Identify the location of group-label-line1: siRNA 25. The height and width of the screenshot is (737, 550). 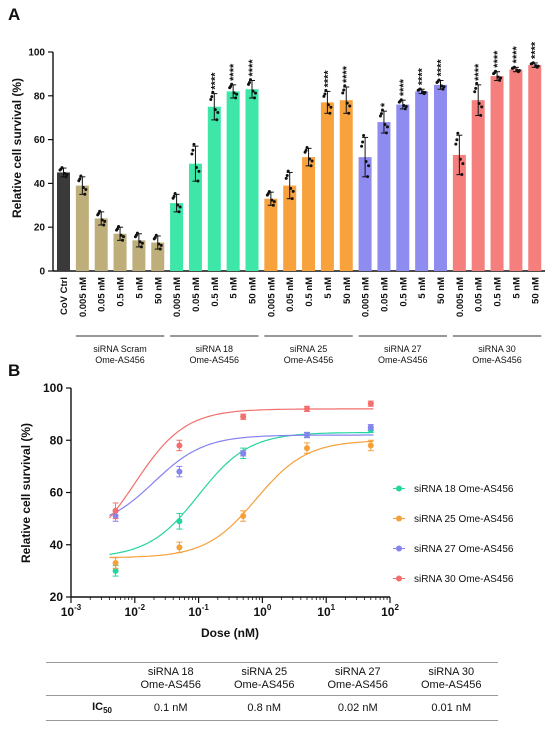
(309, 349).